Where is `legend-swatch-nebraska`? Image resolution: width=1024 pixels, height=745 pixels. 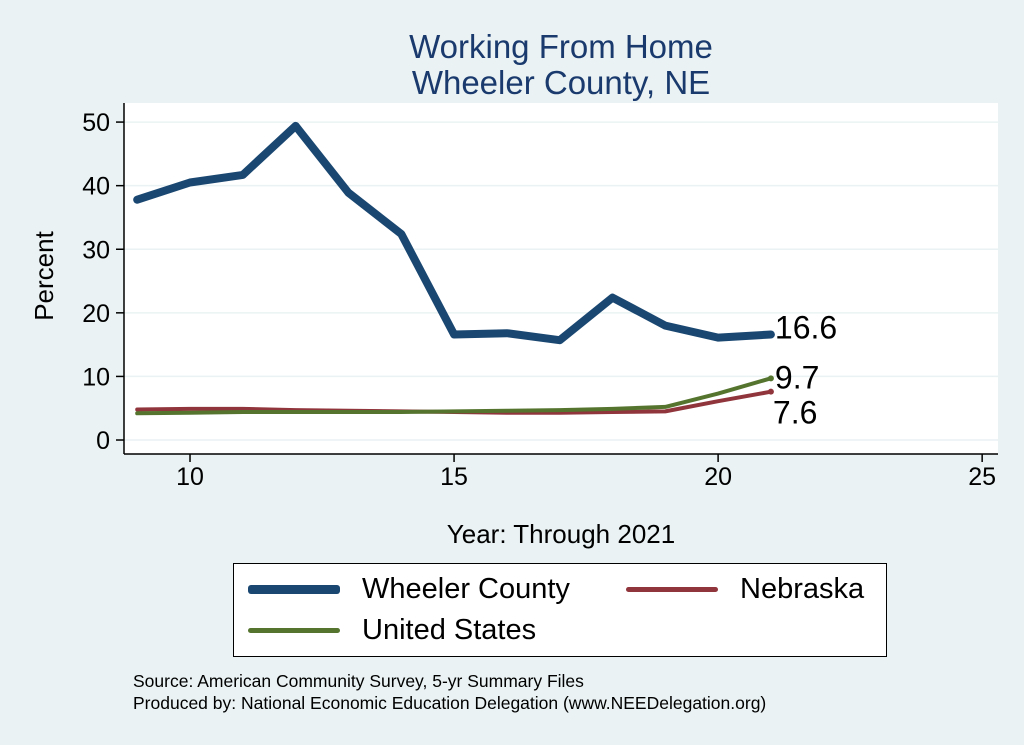 legend-swatch-nebraska is located at coordinates (672, 589).